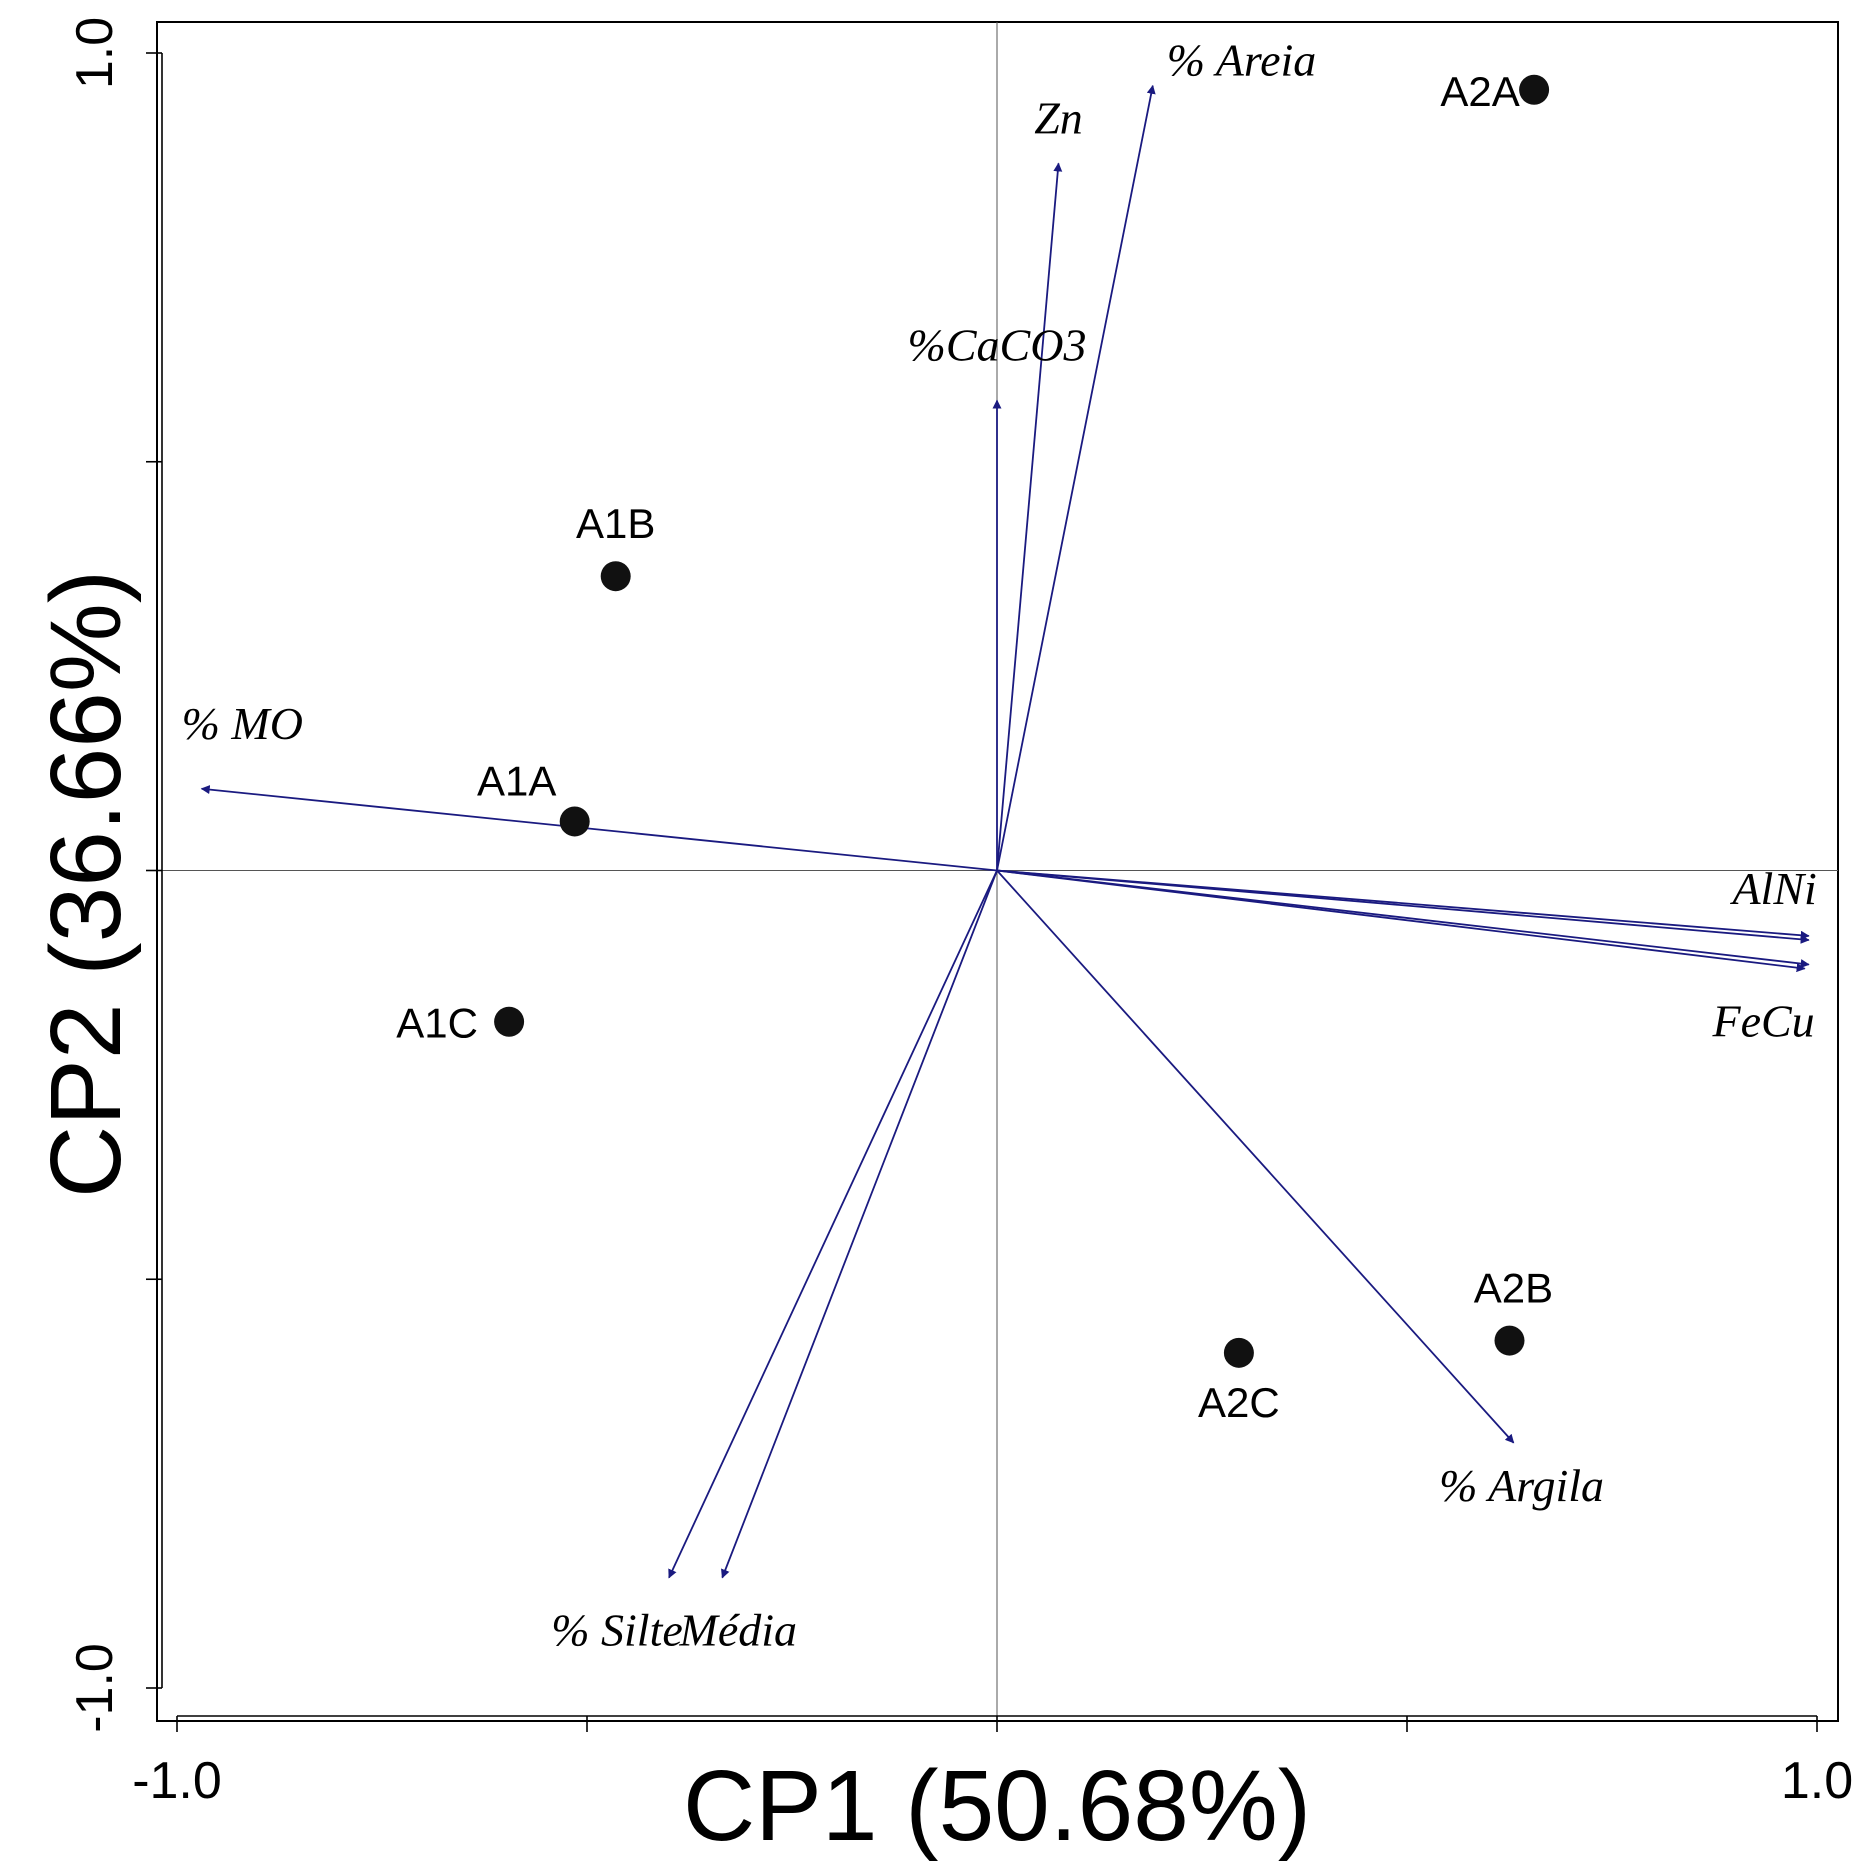 Image resolution: width=1859 pixels, height=1862 pixels. I want to click on point-label-a1b: A1B, so click(615, 523).